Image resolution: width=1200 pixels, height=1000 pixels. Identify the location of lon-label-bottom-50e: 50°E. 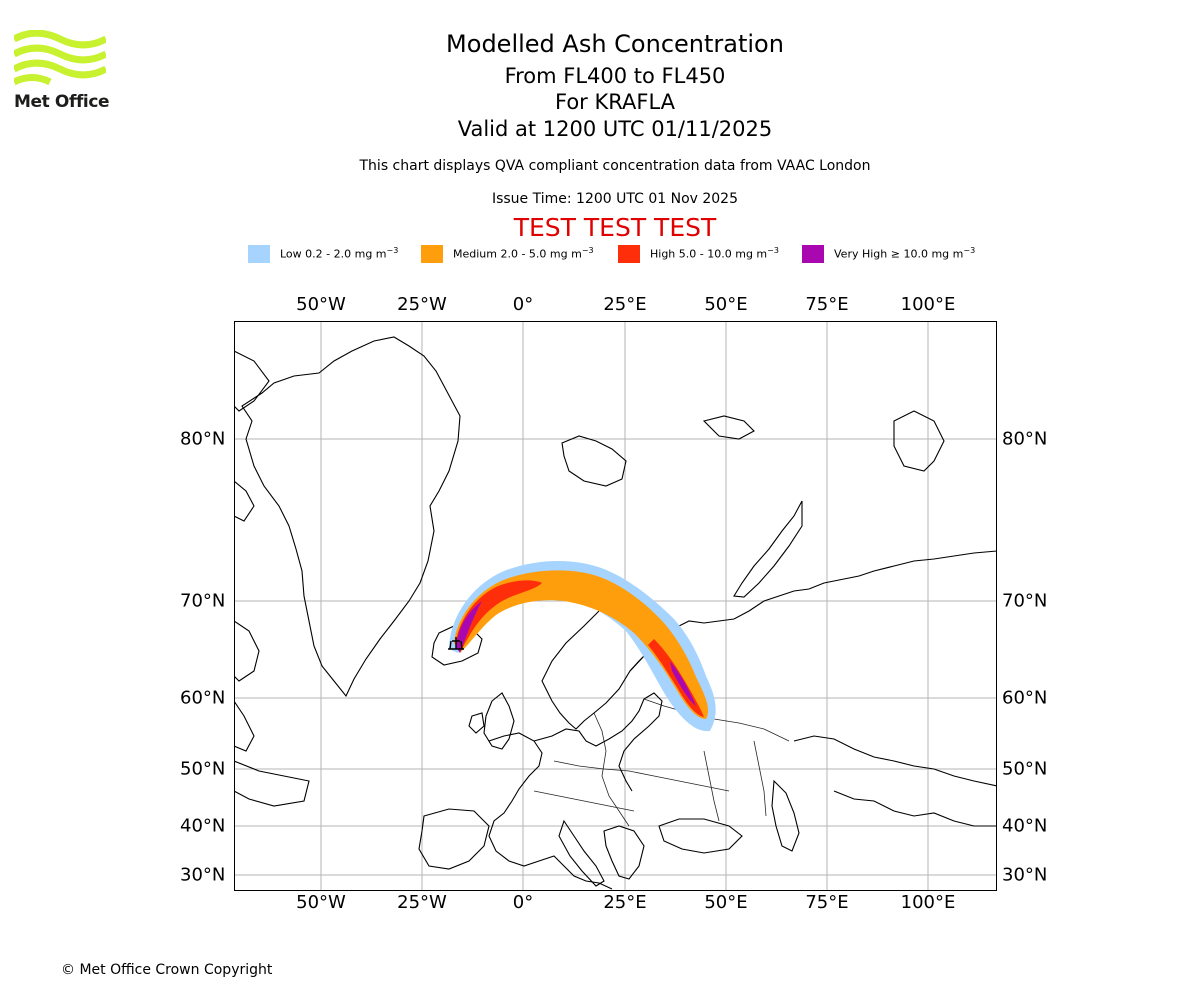
(726, 902).